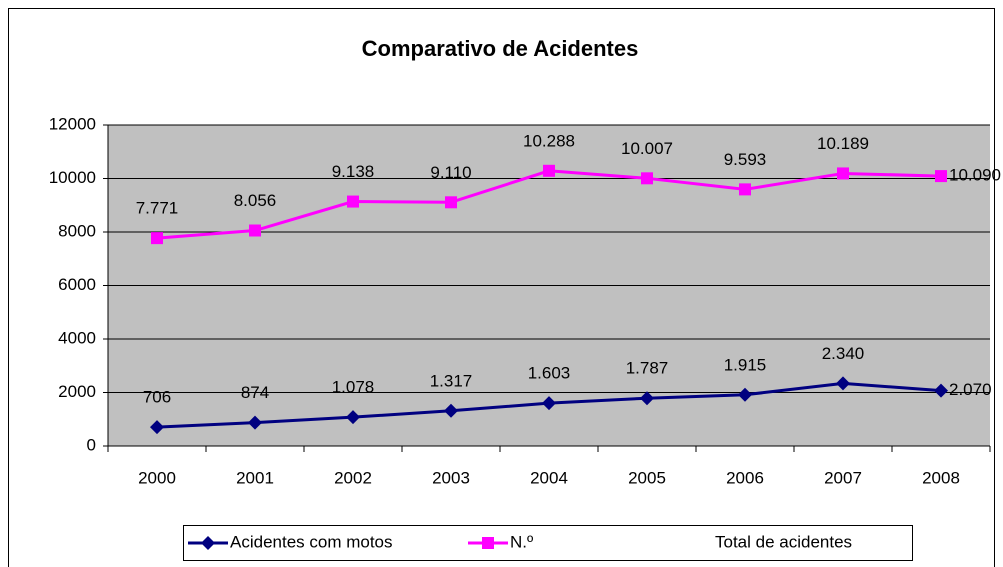 This screenshot has height=567, width=1003. What do you see at coordinates (451, 477) in the screenshot?
I see `x-tick-label: 2003` at bounding box center [451, 477].